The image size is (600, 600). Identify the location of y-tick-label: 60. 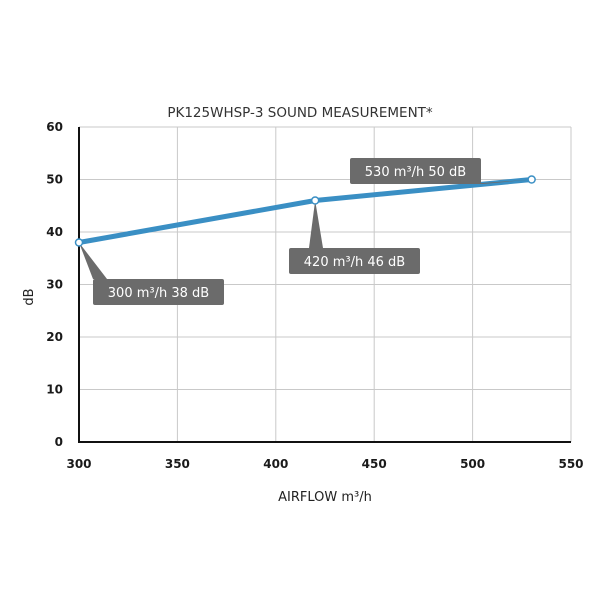
(54, 127).